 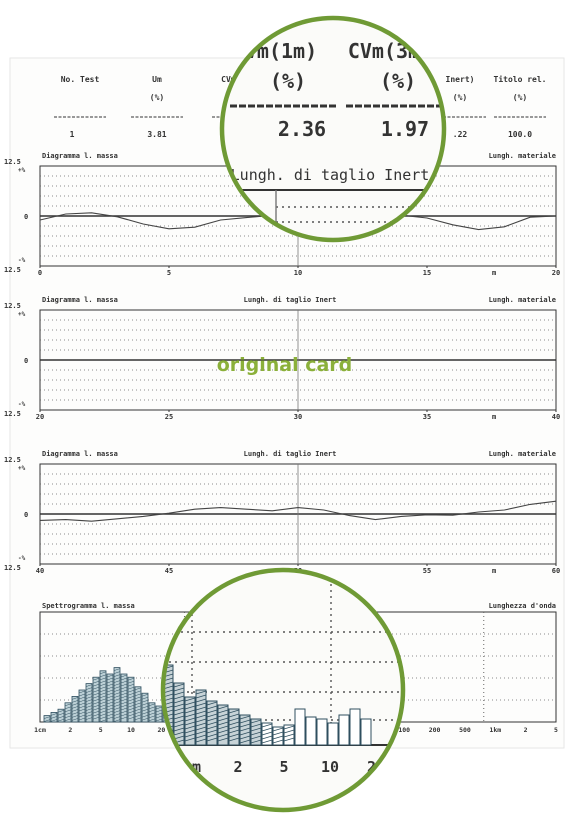 I want to click on header-value-1: 3.81, so click(x=156, y=134).